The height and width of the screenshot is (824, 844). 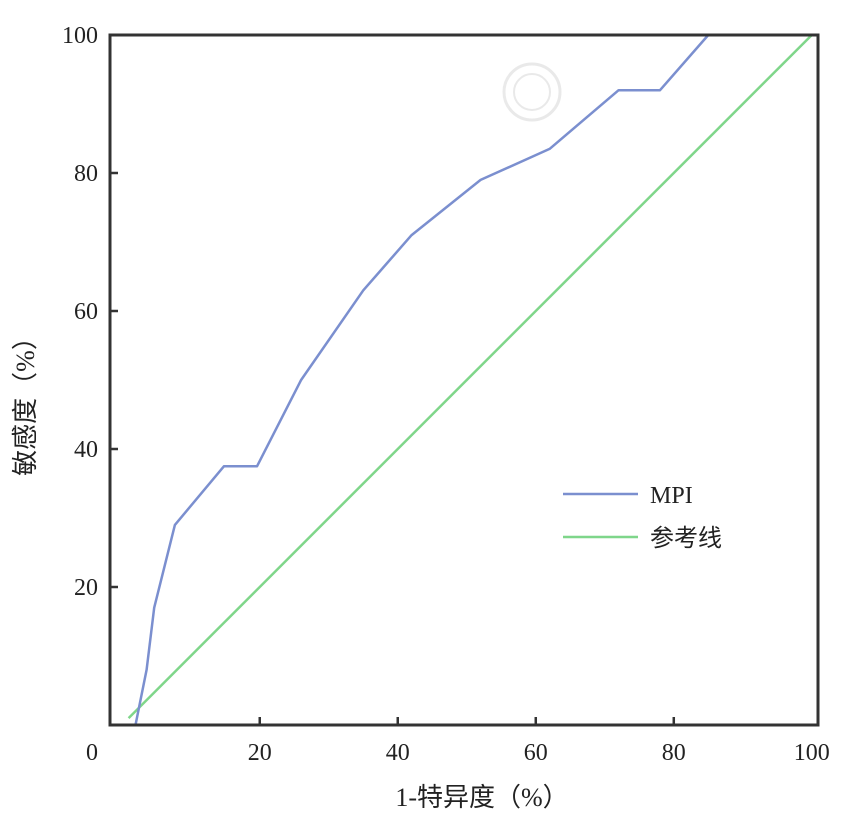 What do you see at coordinates (260, 753) in the screenshot?
I see `x-tick-label: 20` at bounding box center [260, 753].